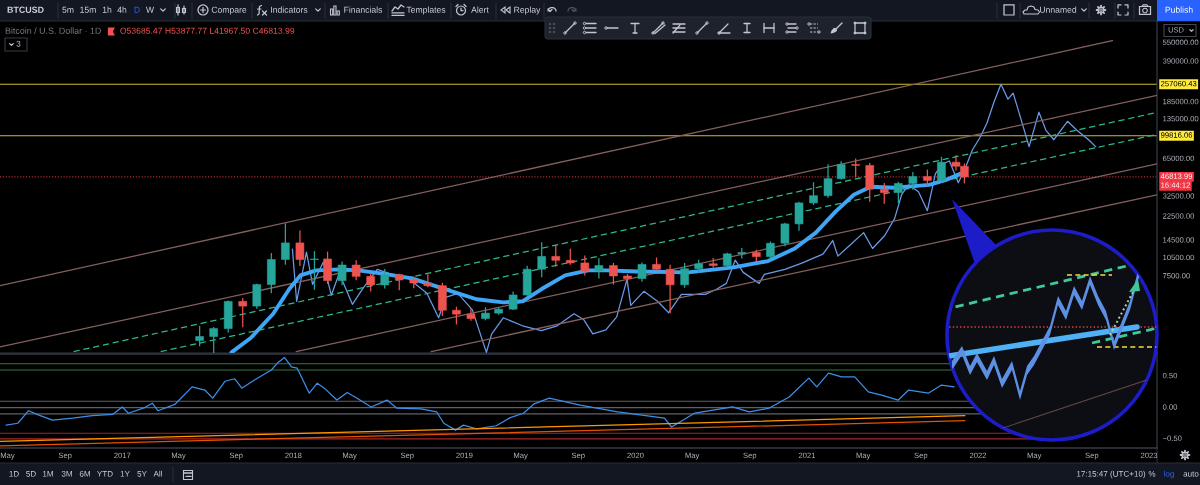 The image size is (1200, 485). Describe the element at coordinates (66, 473) in the screenshot. I see `text: 3M` at that location.